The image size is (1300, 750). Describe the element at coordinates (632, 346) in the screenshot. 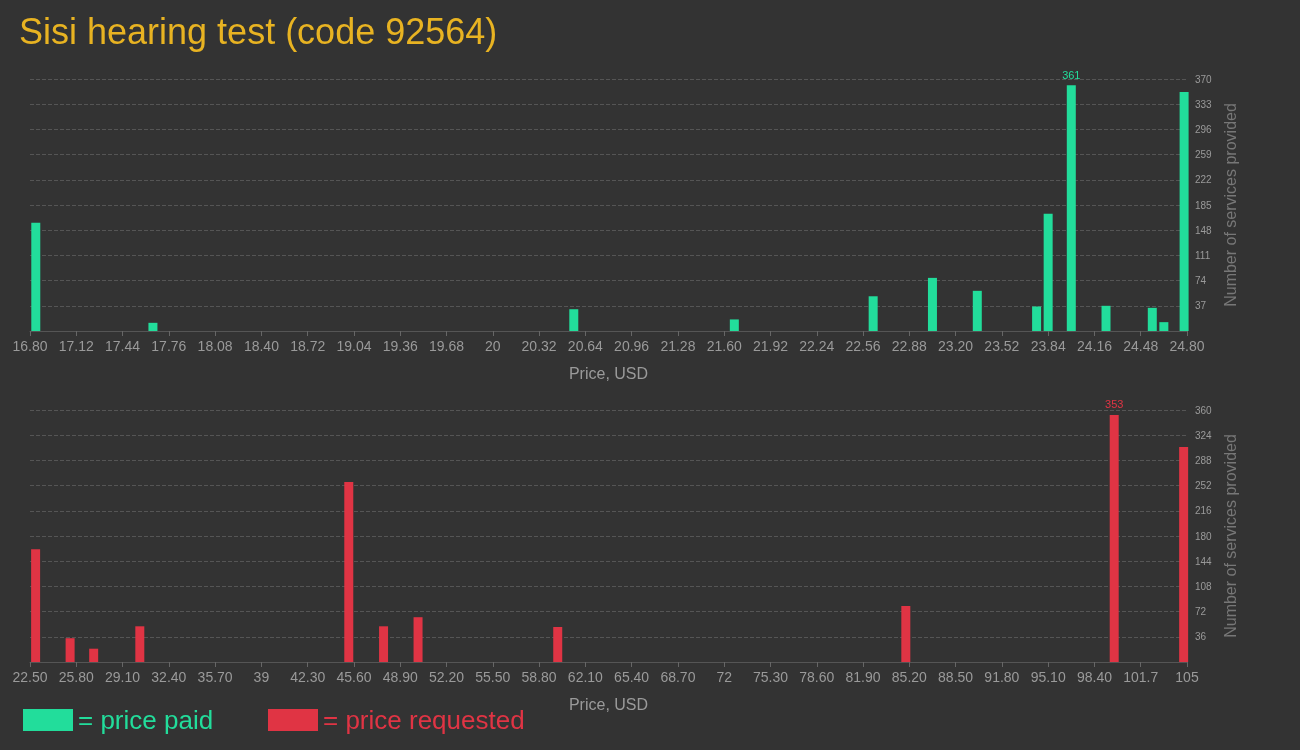

I see `x-tick-label: 20.96` at that location.